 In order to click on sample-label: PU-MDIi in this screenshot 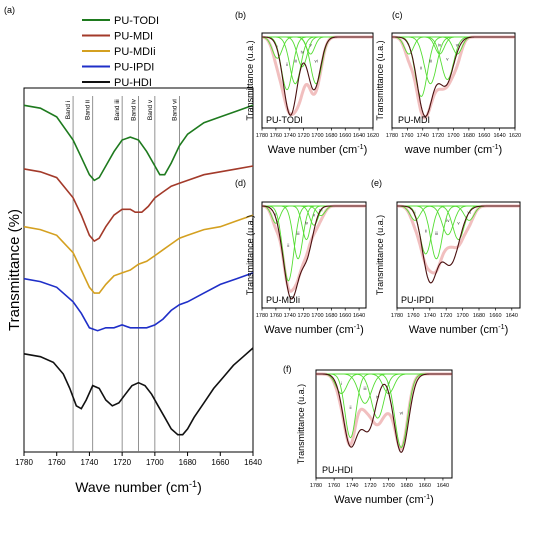, I will do `click(283, 300)`.